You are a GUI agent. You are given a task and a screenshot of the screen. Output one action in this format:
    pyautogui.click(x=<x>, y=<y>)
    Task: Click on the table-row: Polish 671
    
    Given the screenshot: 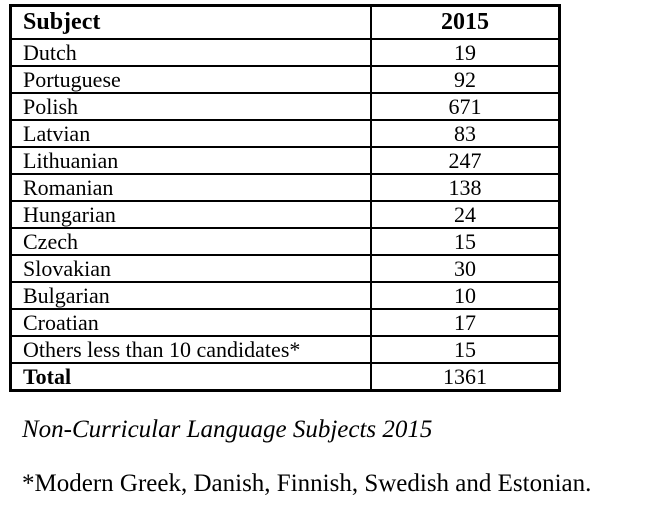 What is the action you would take?
    pyautogui.click(x=285, y=106)
    